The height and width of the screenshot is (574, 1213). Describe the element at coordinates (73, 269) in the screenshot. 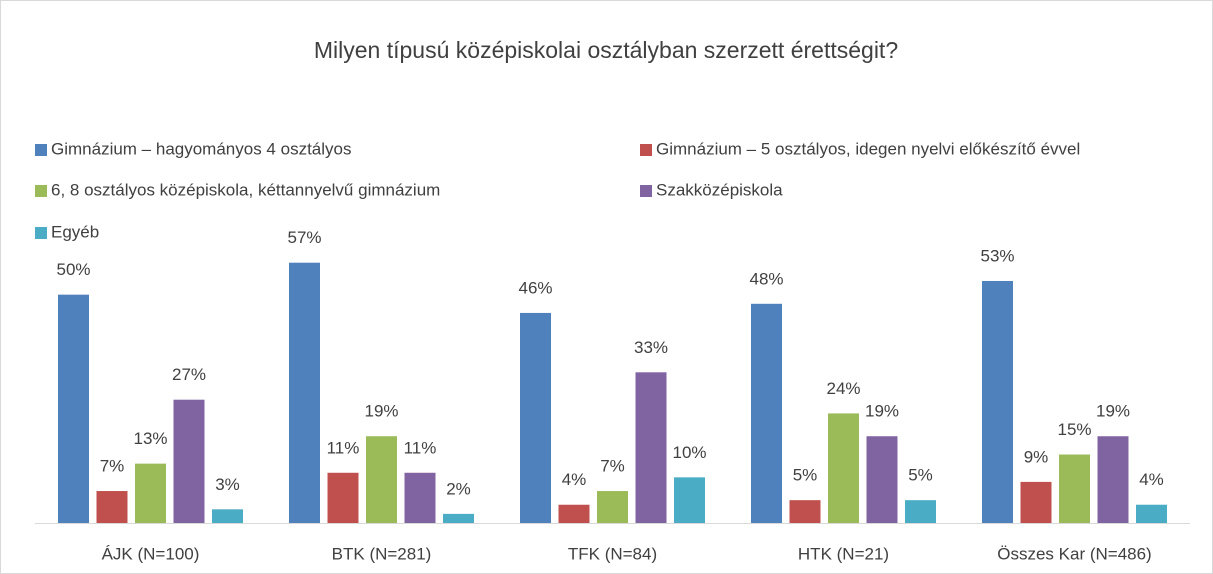

I see `value-label: 50%` at that location.